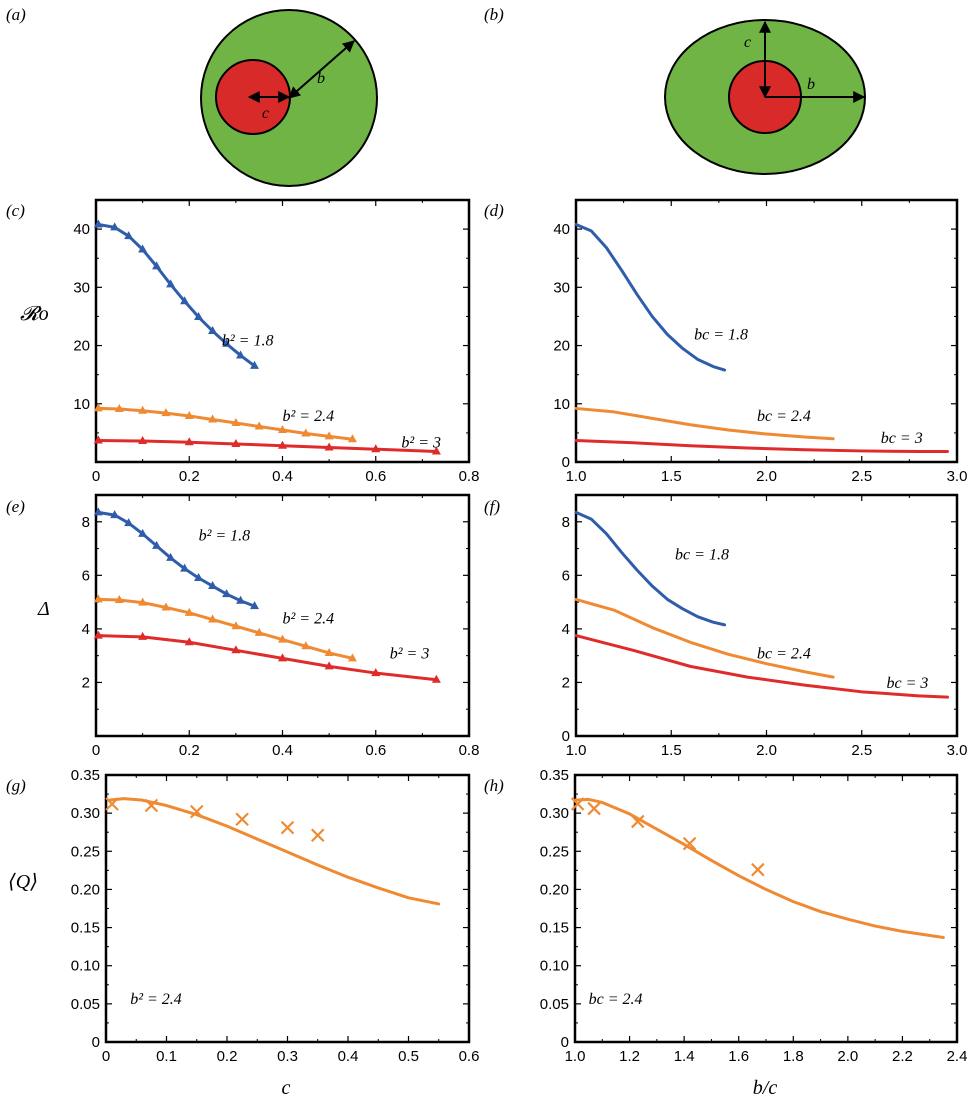  What do you see at coordinates (85, 813) in the screenshot?
I see `y-tick-label-g: 0.30` at bounding box center [85, 813].